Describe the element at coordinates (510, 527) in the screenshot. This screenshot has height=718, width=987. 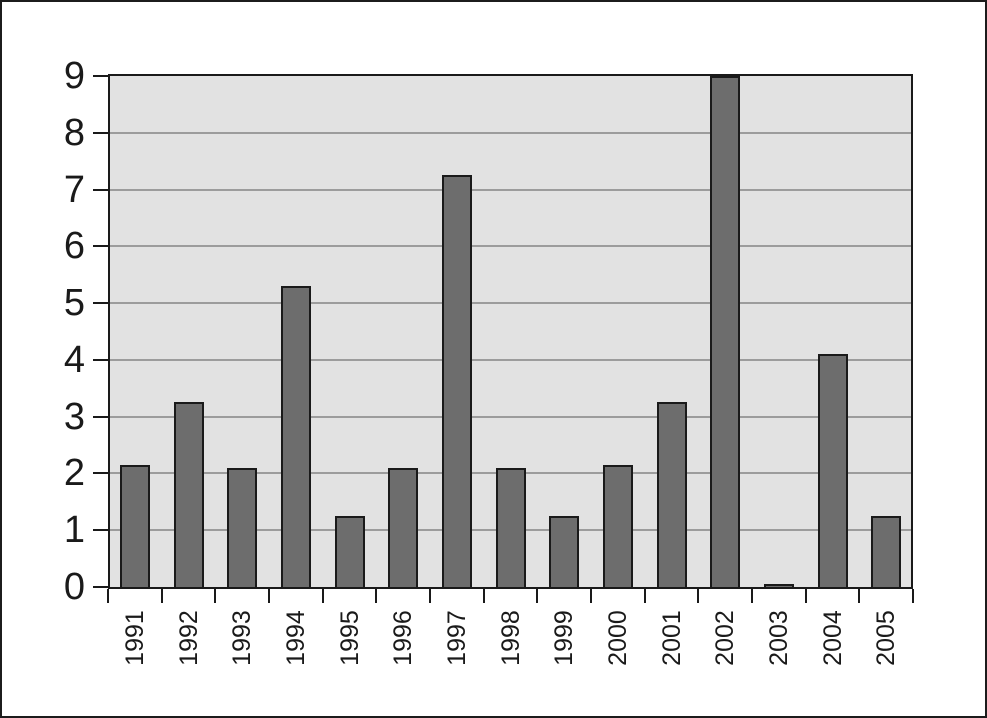
I see `bar-1998` at that location.